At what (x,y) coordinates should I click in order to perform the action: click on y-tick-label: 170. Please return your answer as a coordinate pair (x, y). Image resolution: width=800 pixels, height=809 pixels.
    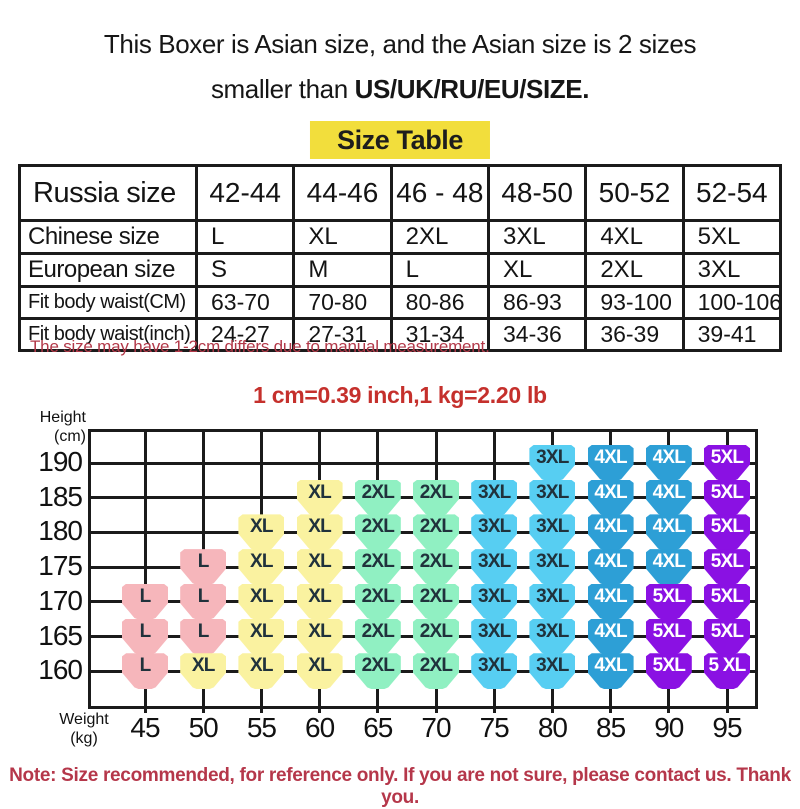
    Looking at the image, I should click on (60, 600).